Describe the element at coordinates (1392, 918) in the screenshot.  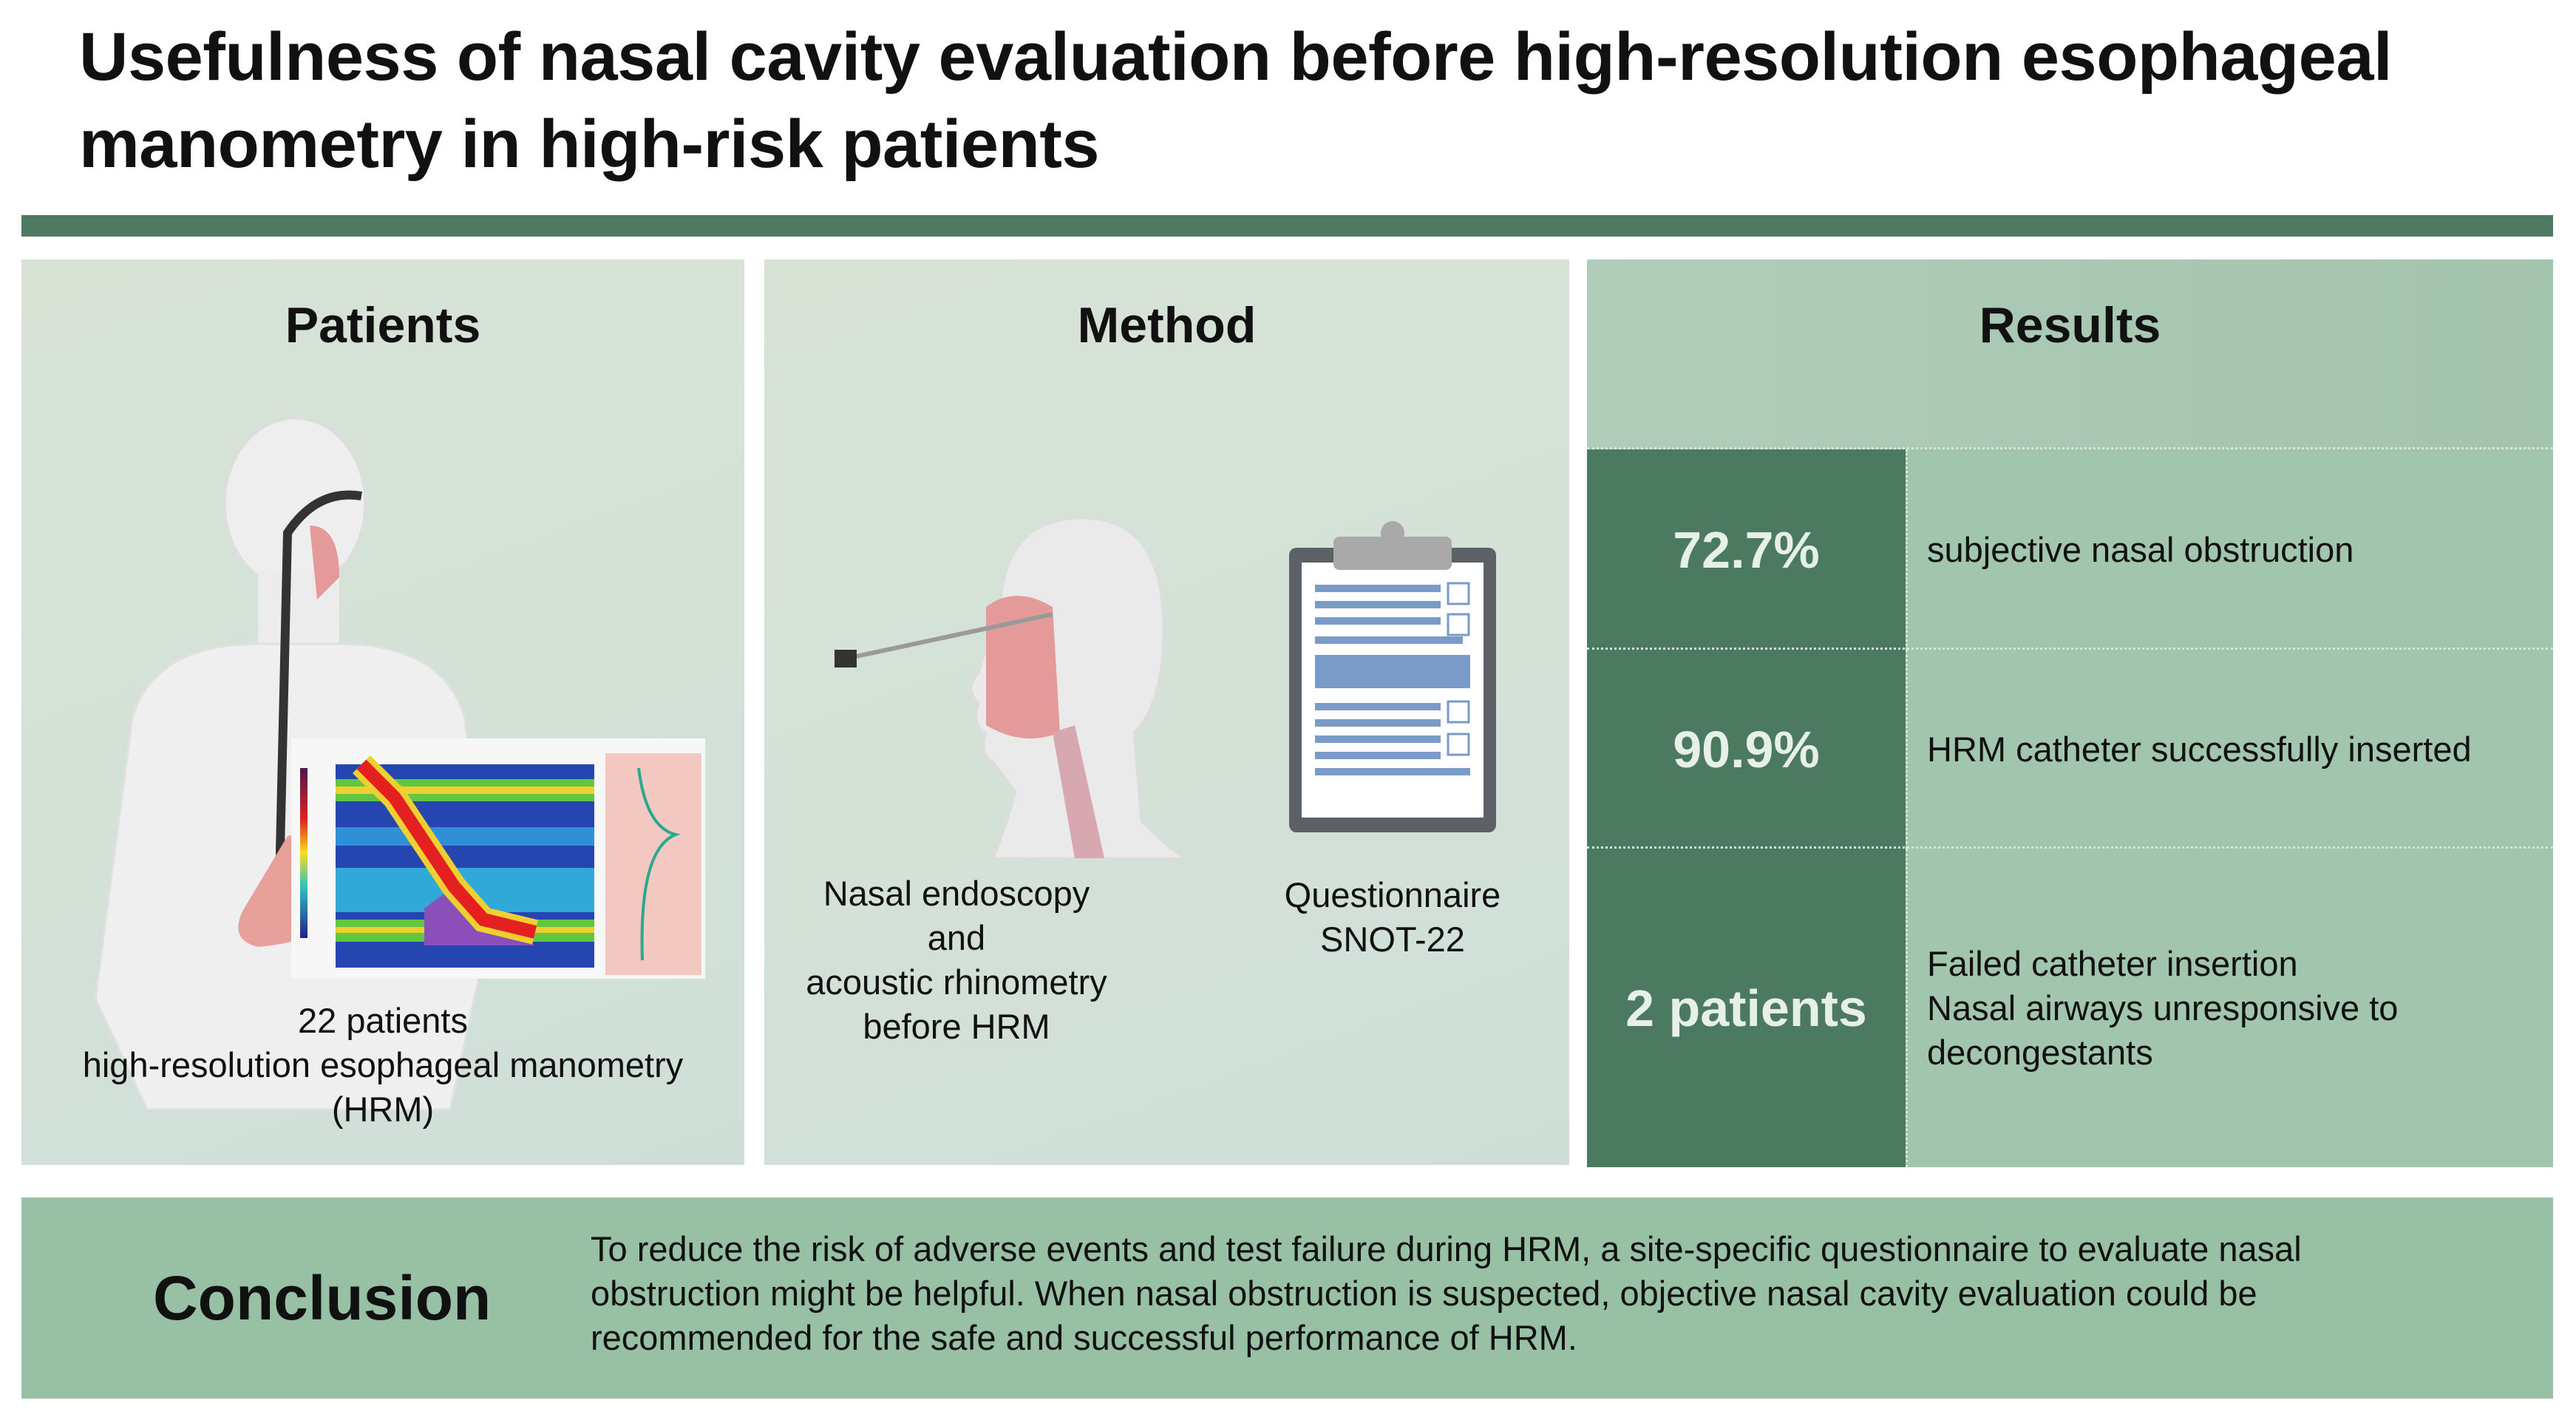
I see `method-questionnaire-label: Questionnaire SNOT-22` at that location.